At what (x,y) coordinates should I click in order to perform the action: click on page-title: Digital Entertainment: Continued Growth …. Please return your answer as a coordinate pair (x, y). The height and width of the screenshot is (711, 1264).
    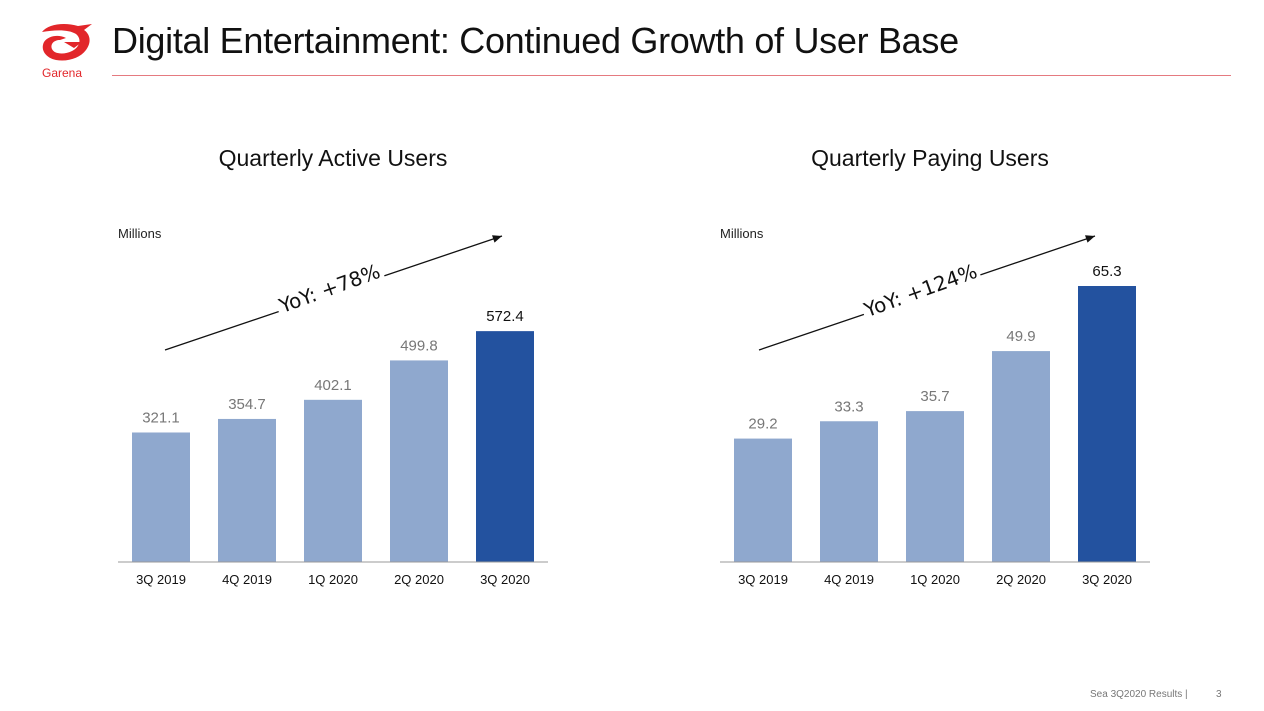
    Looking at the image, I should click on (535, 40).